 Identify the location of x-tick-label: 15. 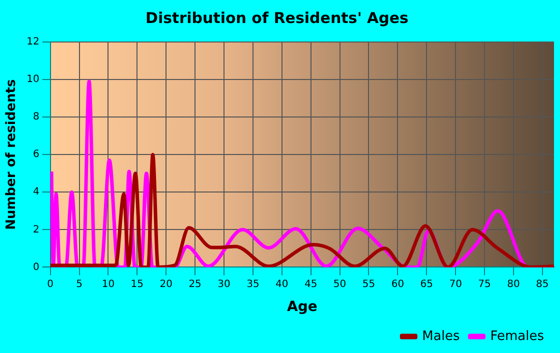
(137, 284).